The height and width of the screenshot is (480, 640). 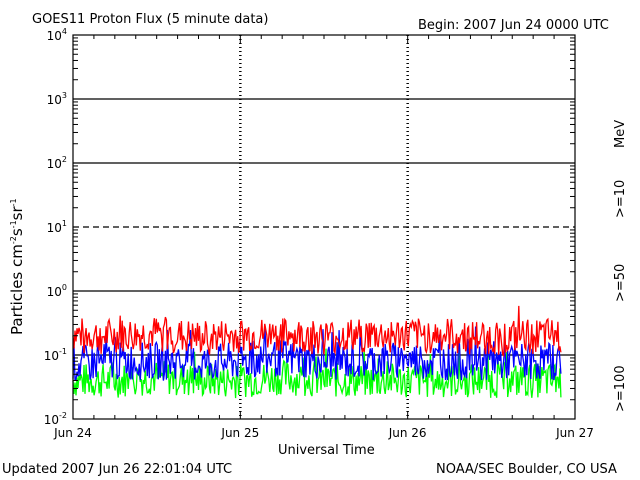 What do you see at coordinates (57, 35) in the screenshot?
I see `y-tick-label: 10⁴` at bounding box center [57, 35].